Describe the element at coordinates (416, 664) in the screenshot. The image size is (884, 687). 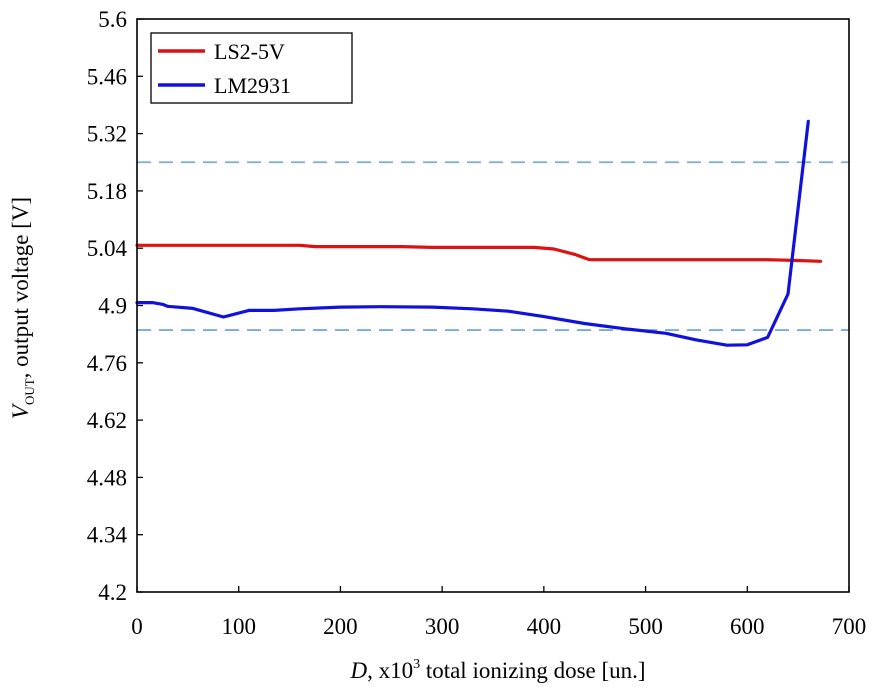
I see `x-axis-exponent: 3` at that location.